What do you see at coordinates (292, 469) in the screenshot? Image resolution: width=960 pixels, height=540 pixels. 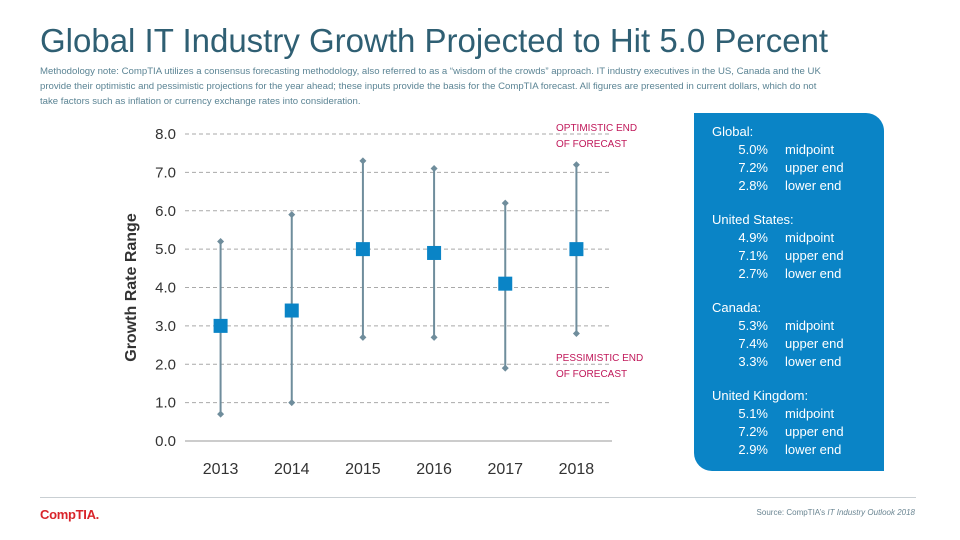 I see `x-tick-label: 2014` at bounding box center [292, 469].